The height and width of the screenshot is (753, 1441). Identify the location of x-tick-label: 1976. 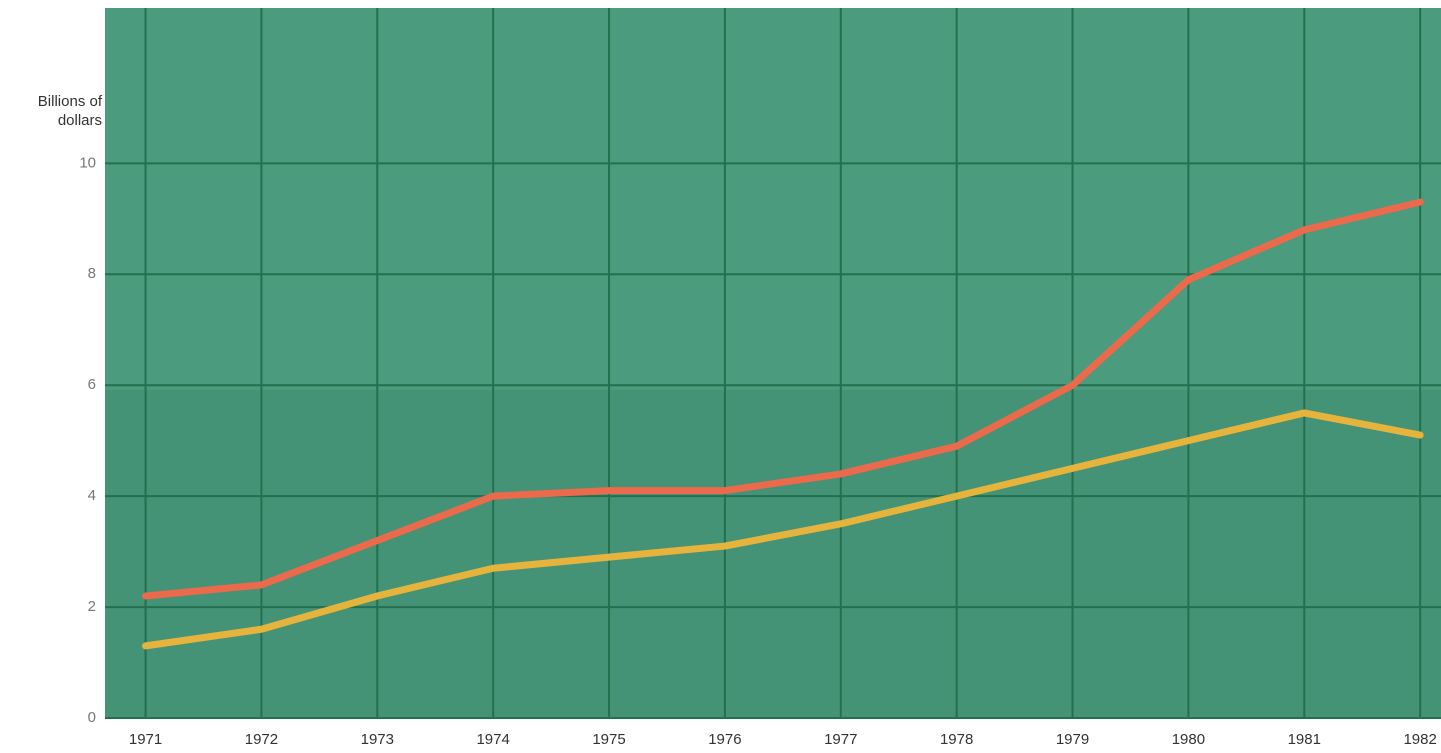
(724, 739).